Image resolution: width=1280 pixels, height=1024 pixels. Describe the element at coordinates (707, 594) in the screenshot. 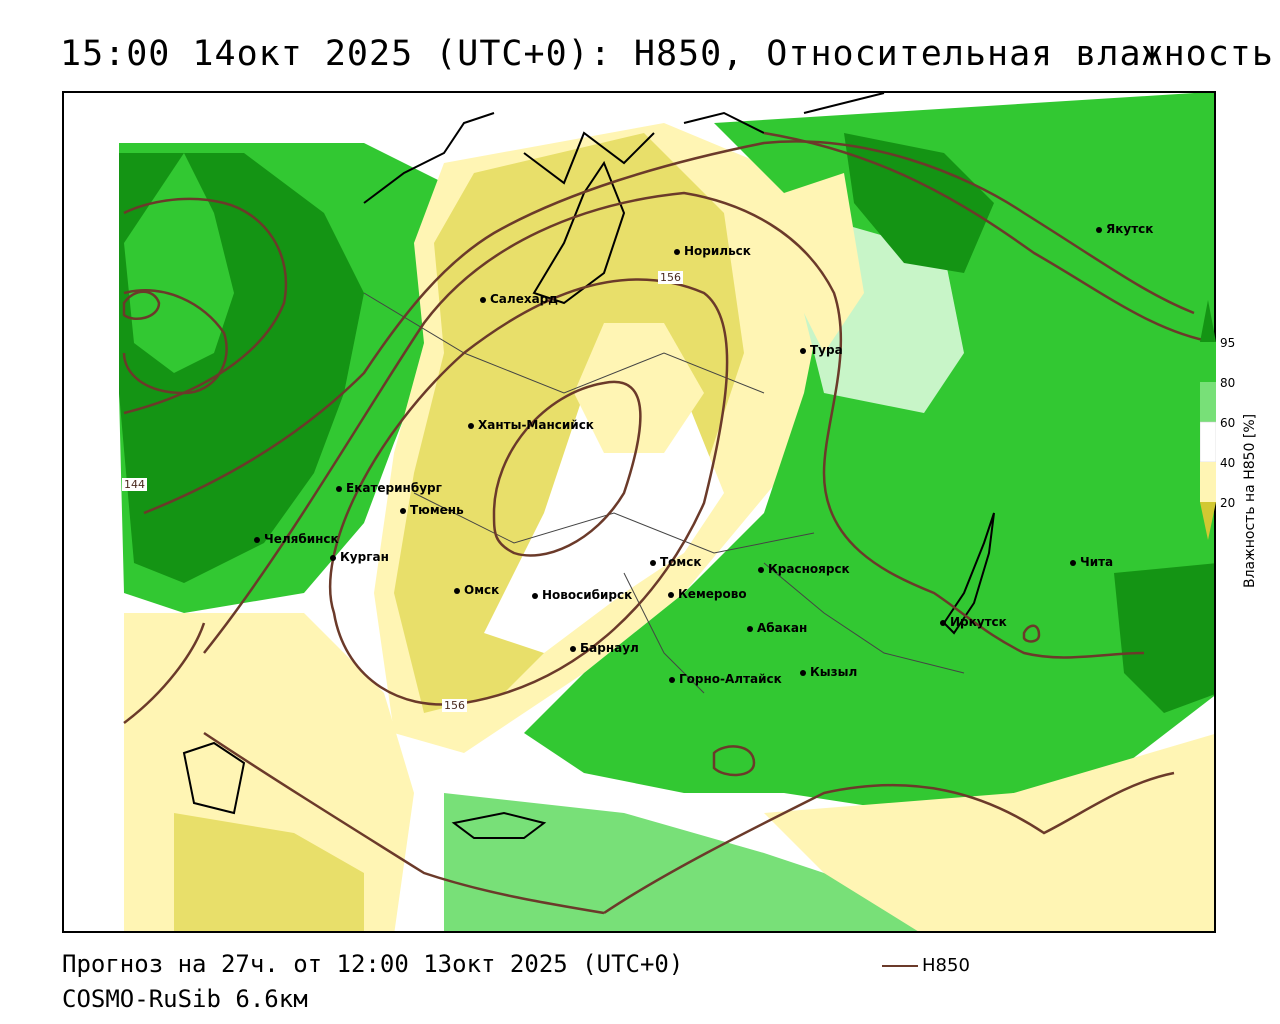

I see `city-marker: Кемерово` at that location.